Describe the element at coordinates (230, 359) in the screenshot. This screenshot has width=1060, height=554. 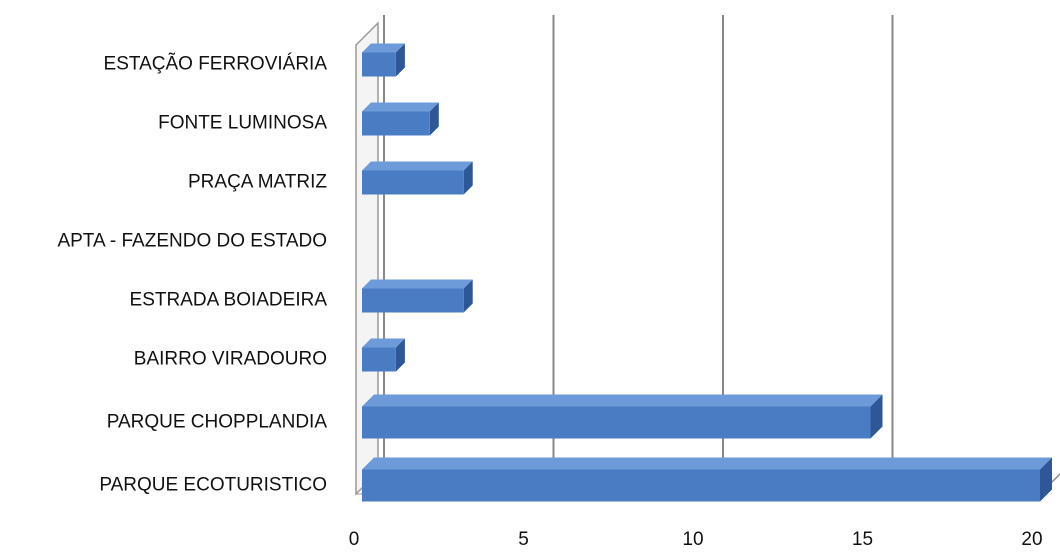
I see `y-tick-label: BAIRRO VIRADOURO` at that location.